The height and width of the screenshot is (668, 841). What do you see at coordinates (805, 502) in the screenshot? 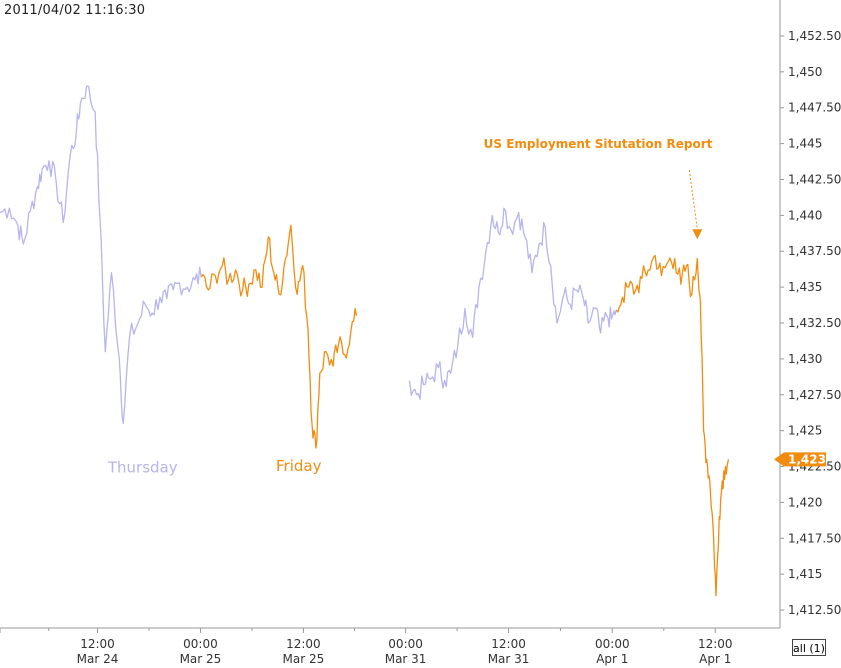
I see `y-tick-label: 1,420` at bounding box center [805, 502].